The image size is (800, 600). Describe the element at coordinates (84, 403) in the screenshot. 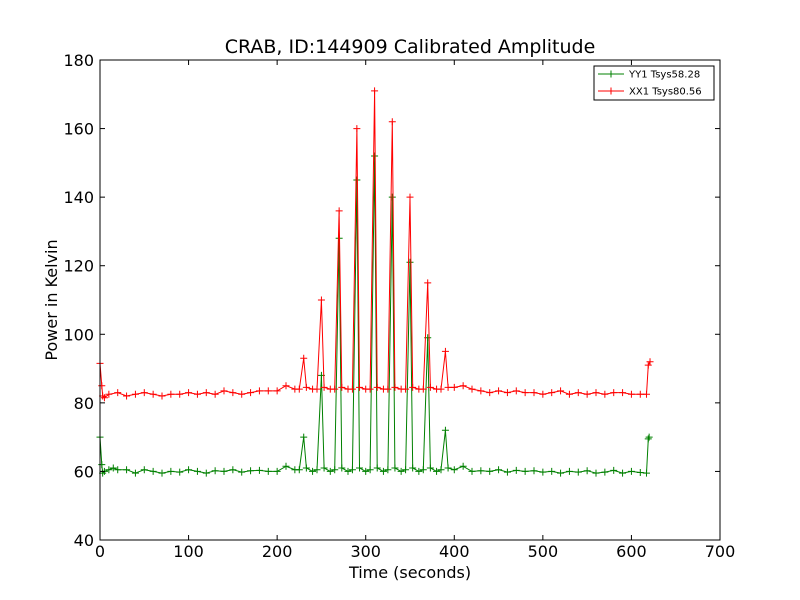

I see `y-tick-label: 80` at that location.